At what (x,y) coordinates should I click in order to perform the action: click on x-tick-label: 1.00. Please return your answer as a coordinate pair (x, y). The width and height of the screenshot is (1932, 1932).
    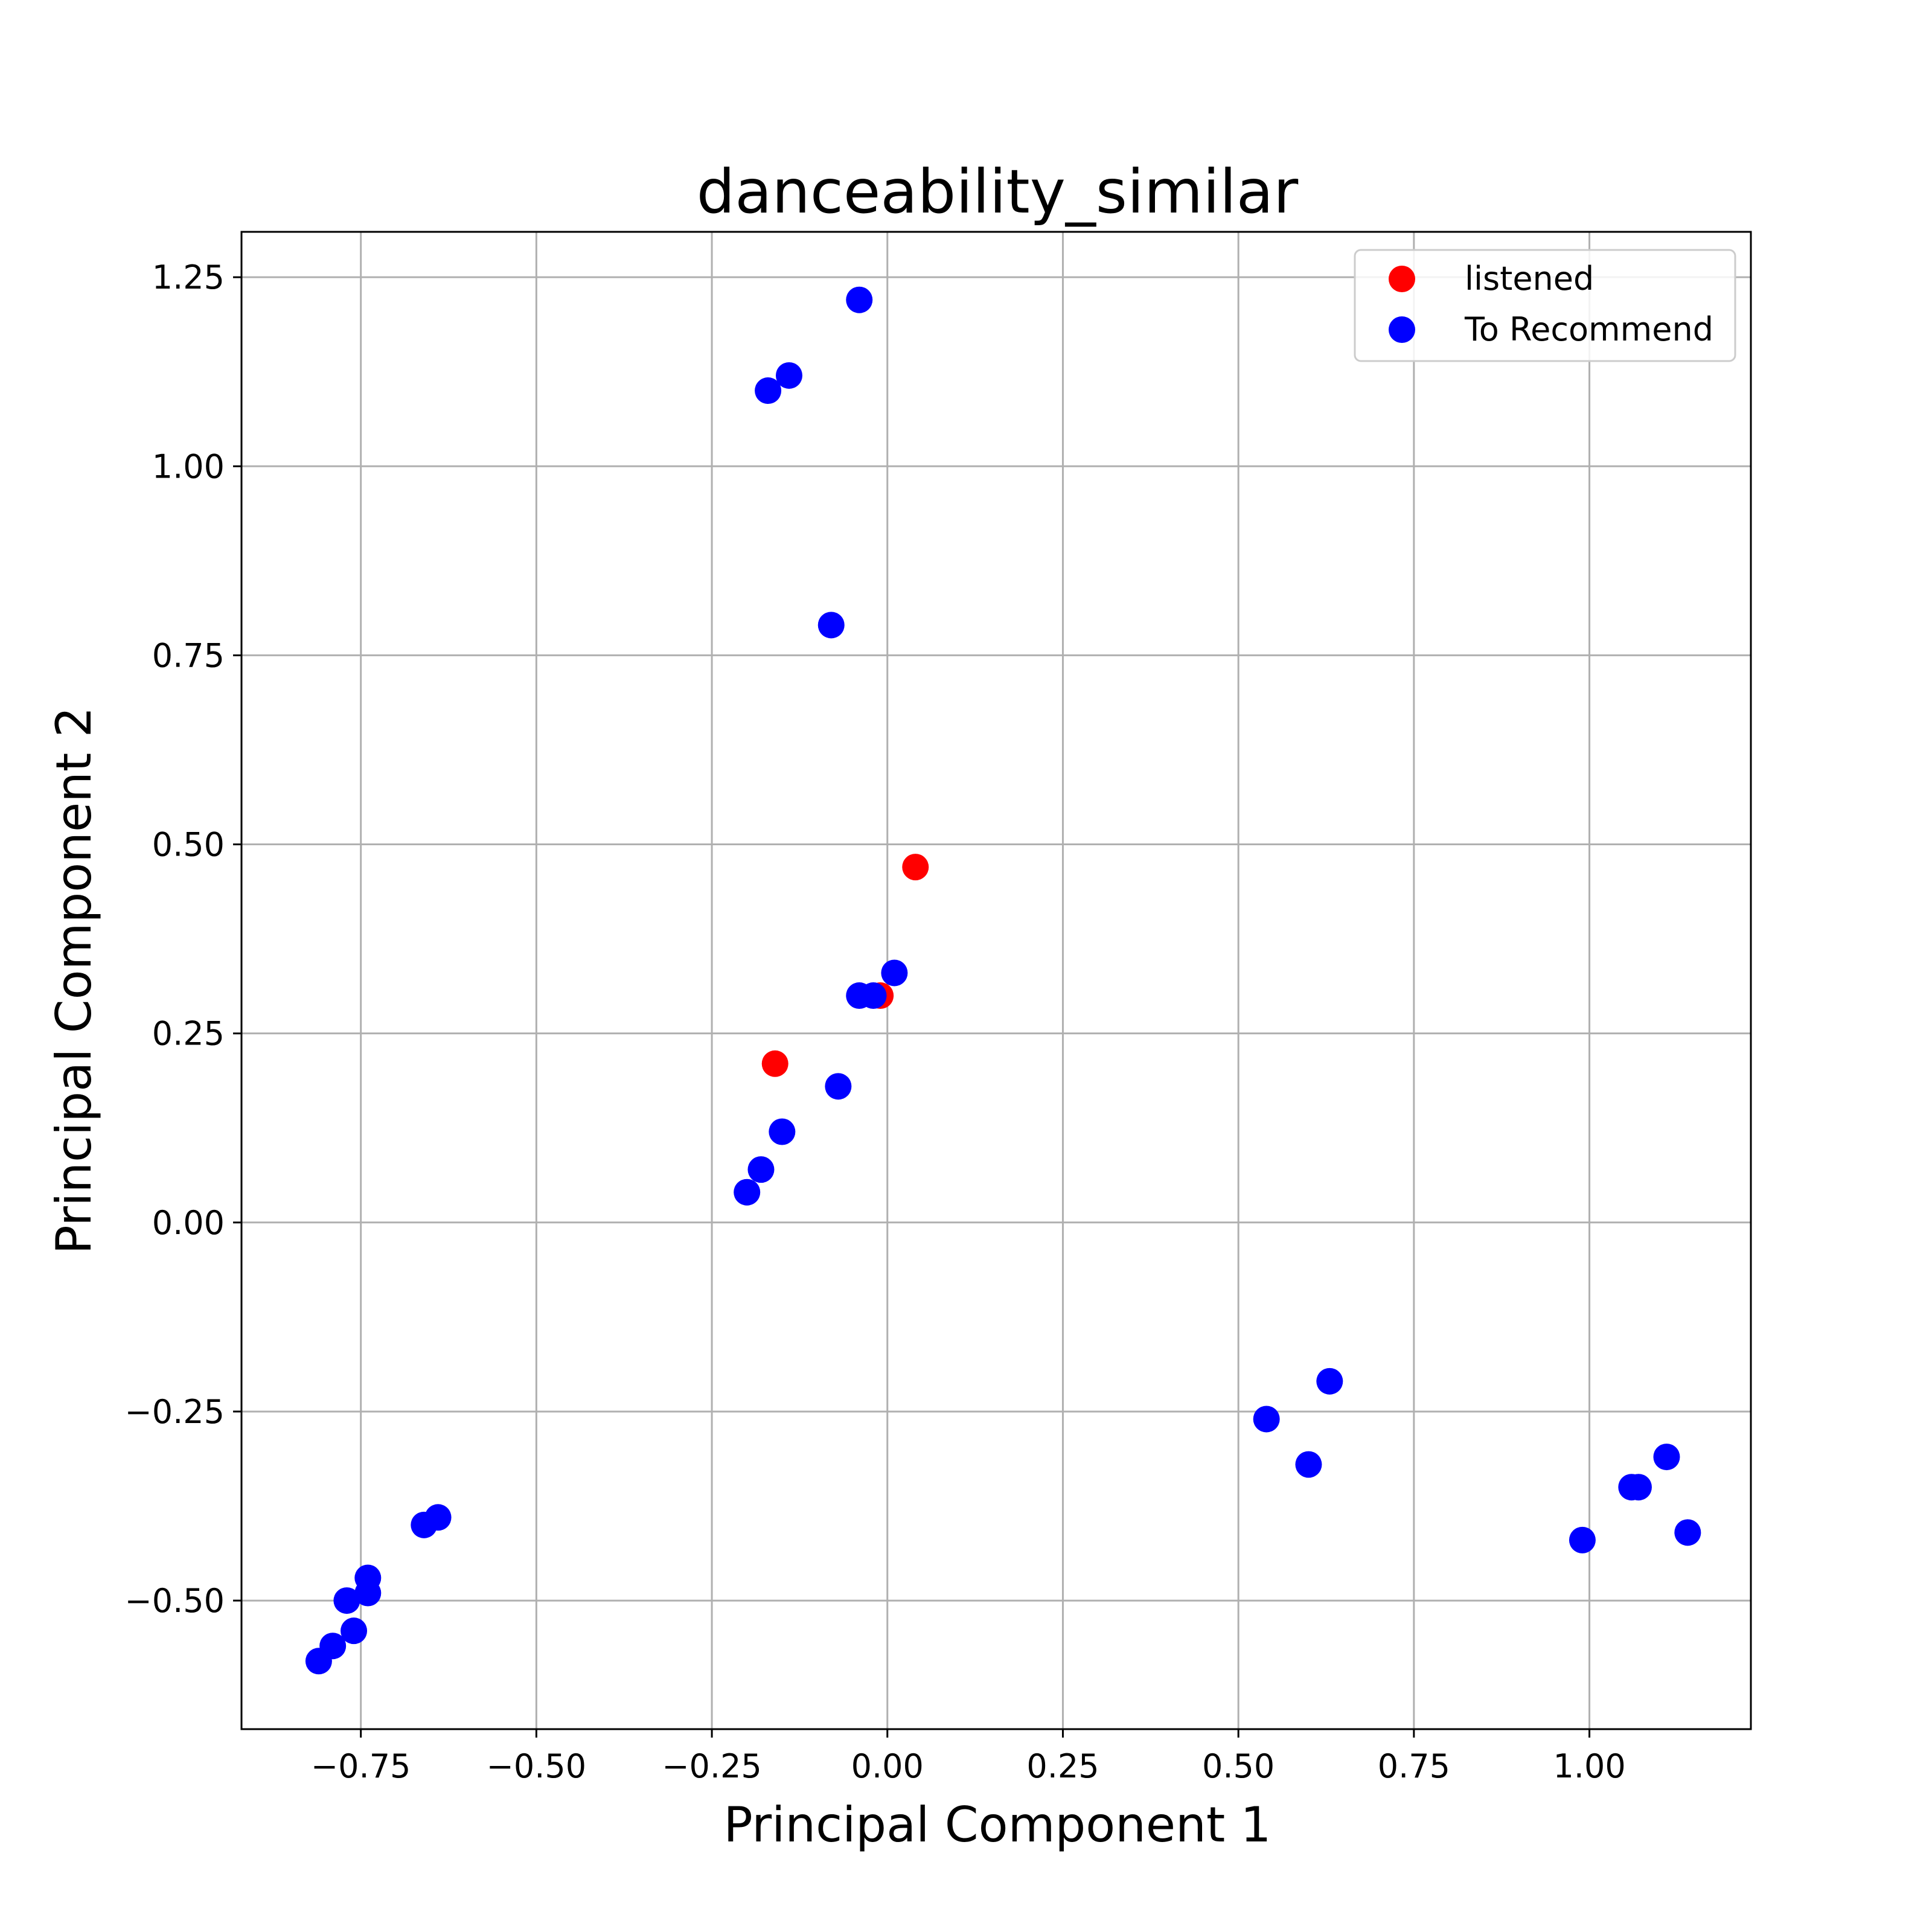
    Looking at the image, I should click on (1589, 1766).